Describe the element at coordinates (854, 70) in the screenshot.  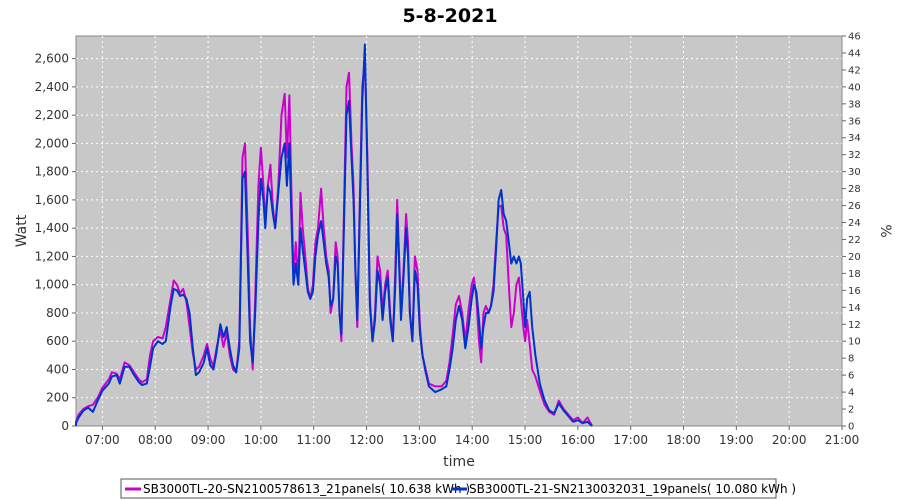
I see `y2-tick-label: 42` at that location.